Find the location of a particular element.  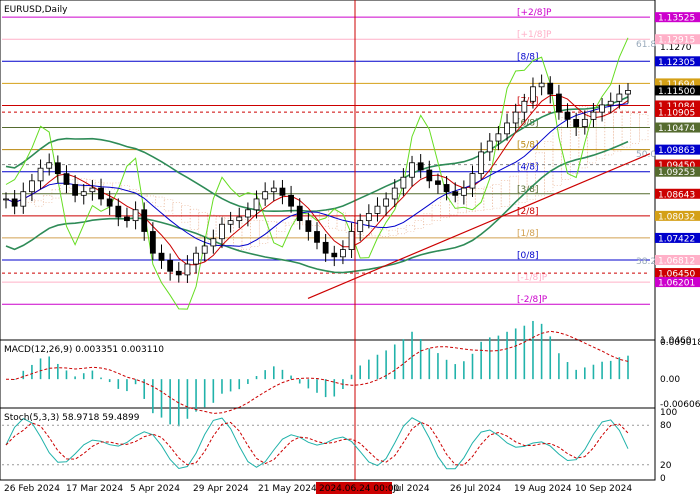

murrey-label-2: [8/8] is located at coordinates (528, 57).